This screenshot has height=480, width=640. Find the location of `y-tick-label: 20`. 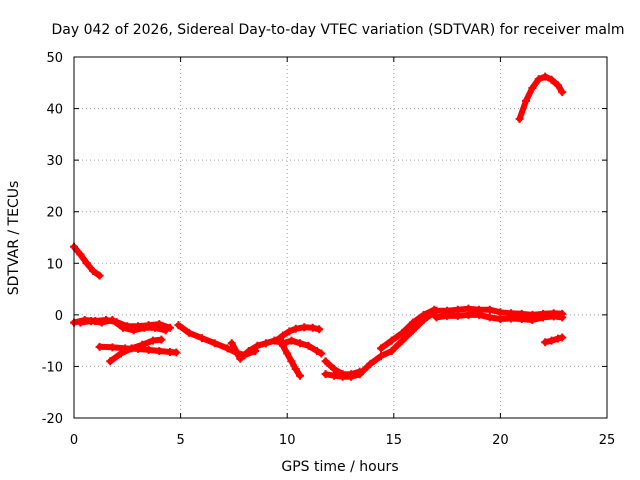

y-tick-label: 20 is located at coordinates (54, 213).